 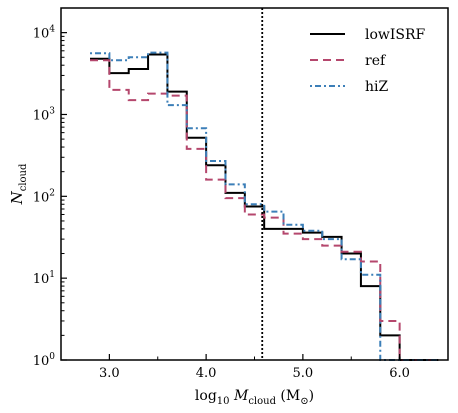 What do you see at coordinates (17, 197) in the screenshot?
I see `y-axis-label-var: N` at bounding box center [17, 197].